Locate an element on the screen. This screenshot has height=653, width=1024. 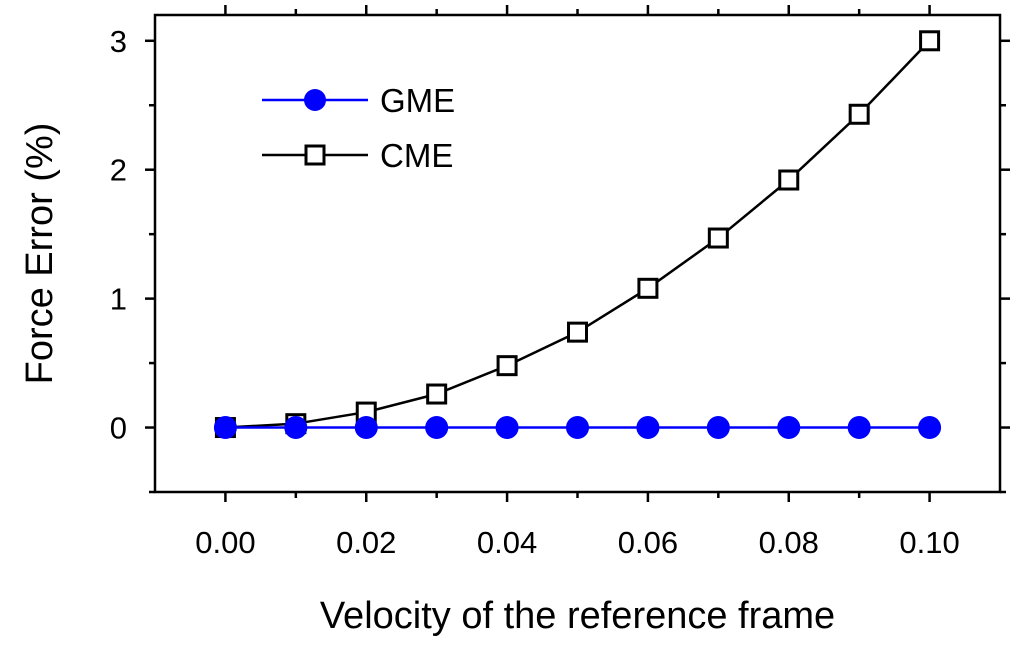
x-tick-label: 0.08 is located at coordinates (789, 542).